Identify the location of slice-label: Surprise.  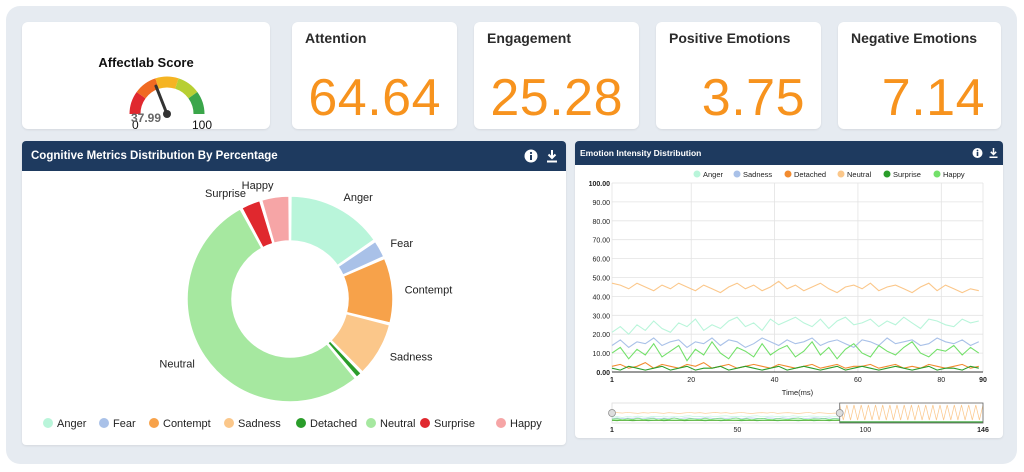
(225, 194).